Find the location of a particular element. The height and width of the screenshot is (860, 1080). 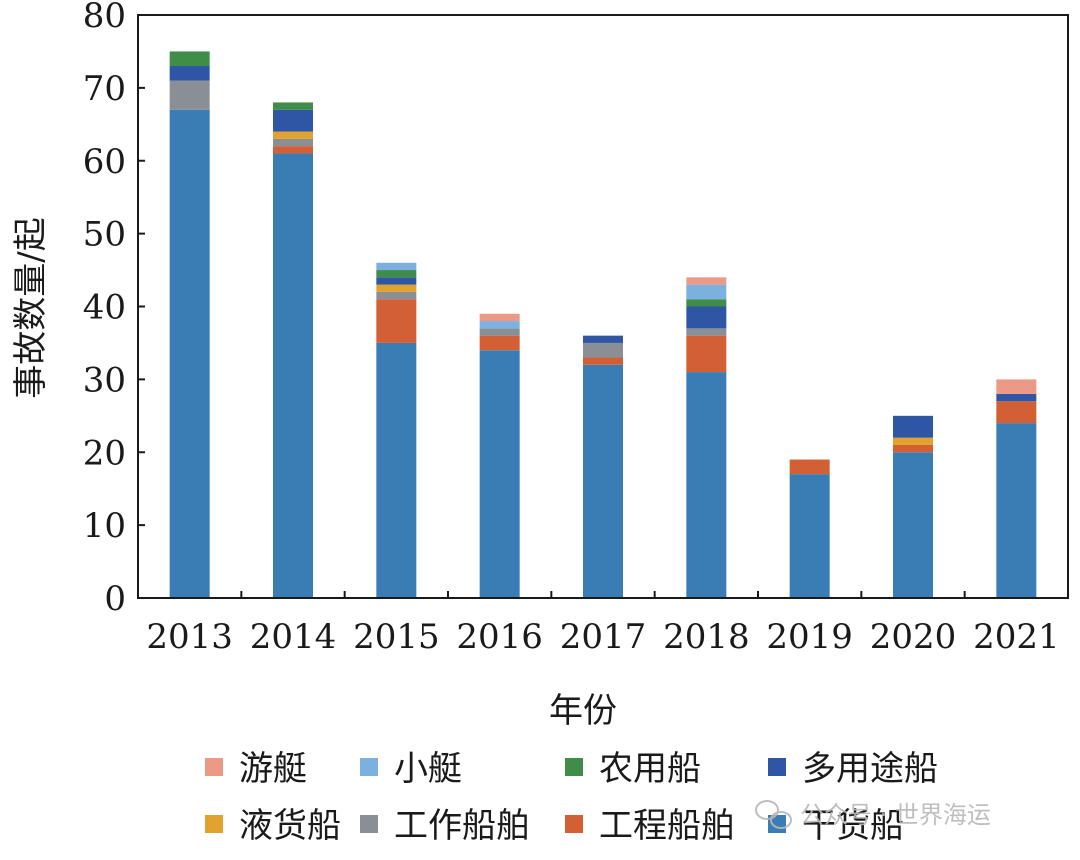

legend-label: 工程船舶 is located at coordinates (667, 826).